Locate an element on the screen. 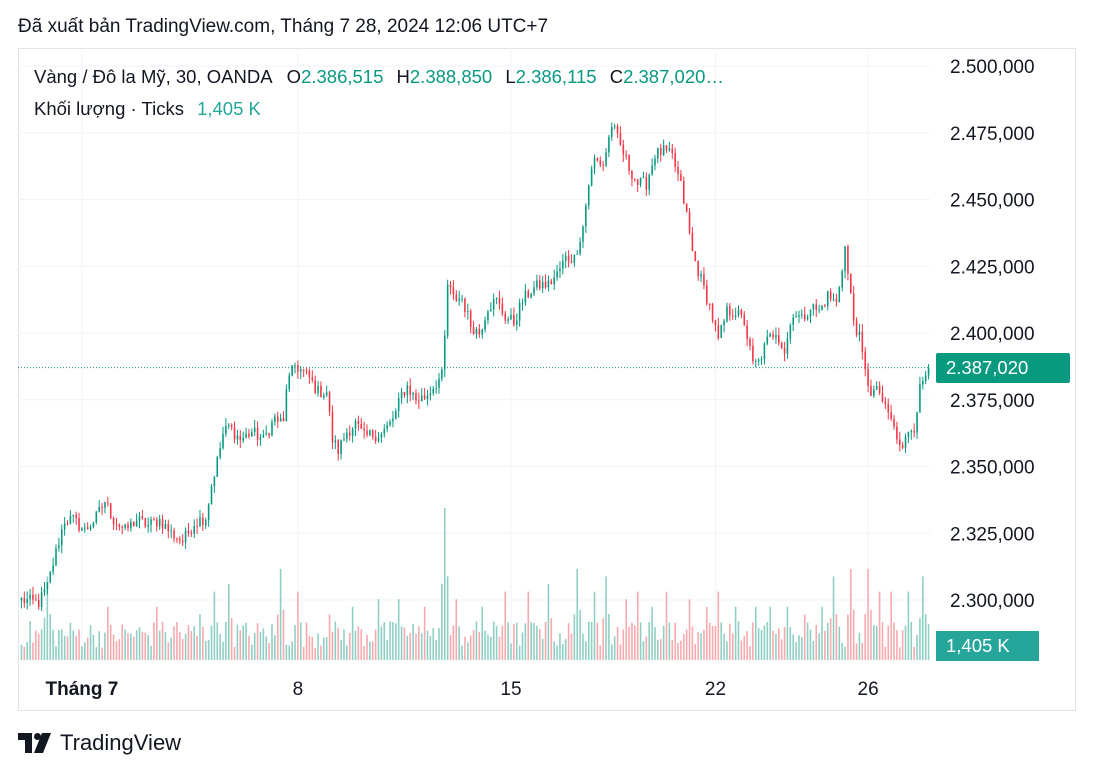 This screenshot has height=774, width=1094. x-tick-label: 8 is located at coordinates (298, 689).